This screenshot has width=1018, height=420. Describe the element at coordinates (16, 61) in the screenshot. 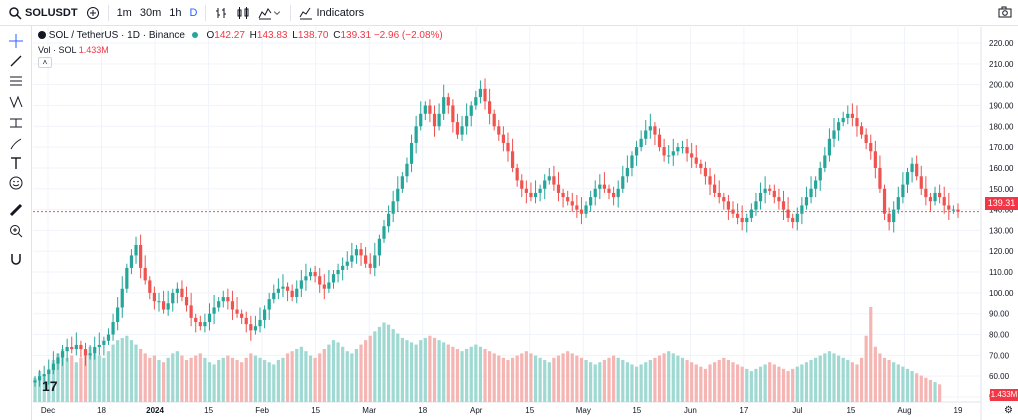

I see `trend-line-tool` at that location.